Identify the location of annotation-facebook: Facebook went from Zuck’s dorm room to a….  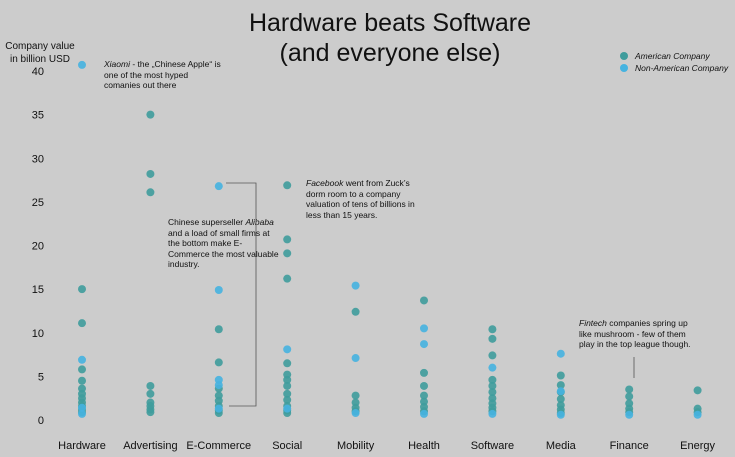
(362, 199).